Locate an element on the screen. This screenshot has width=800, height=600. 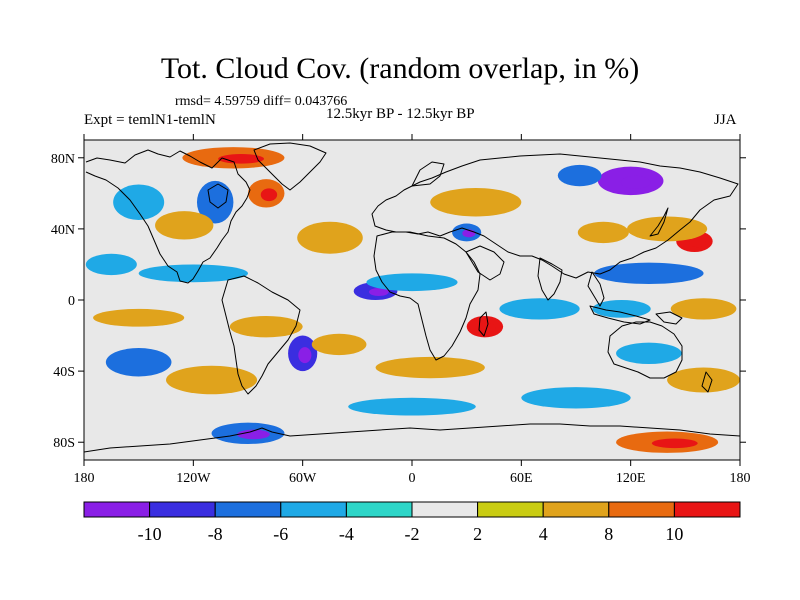
y-tick-label: 40N is located at coordinates (63, 230).